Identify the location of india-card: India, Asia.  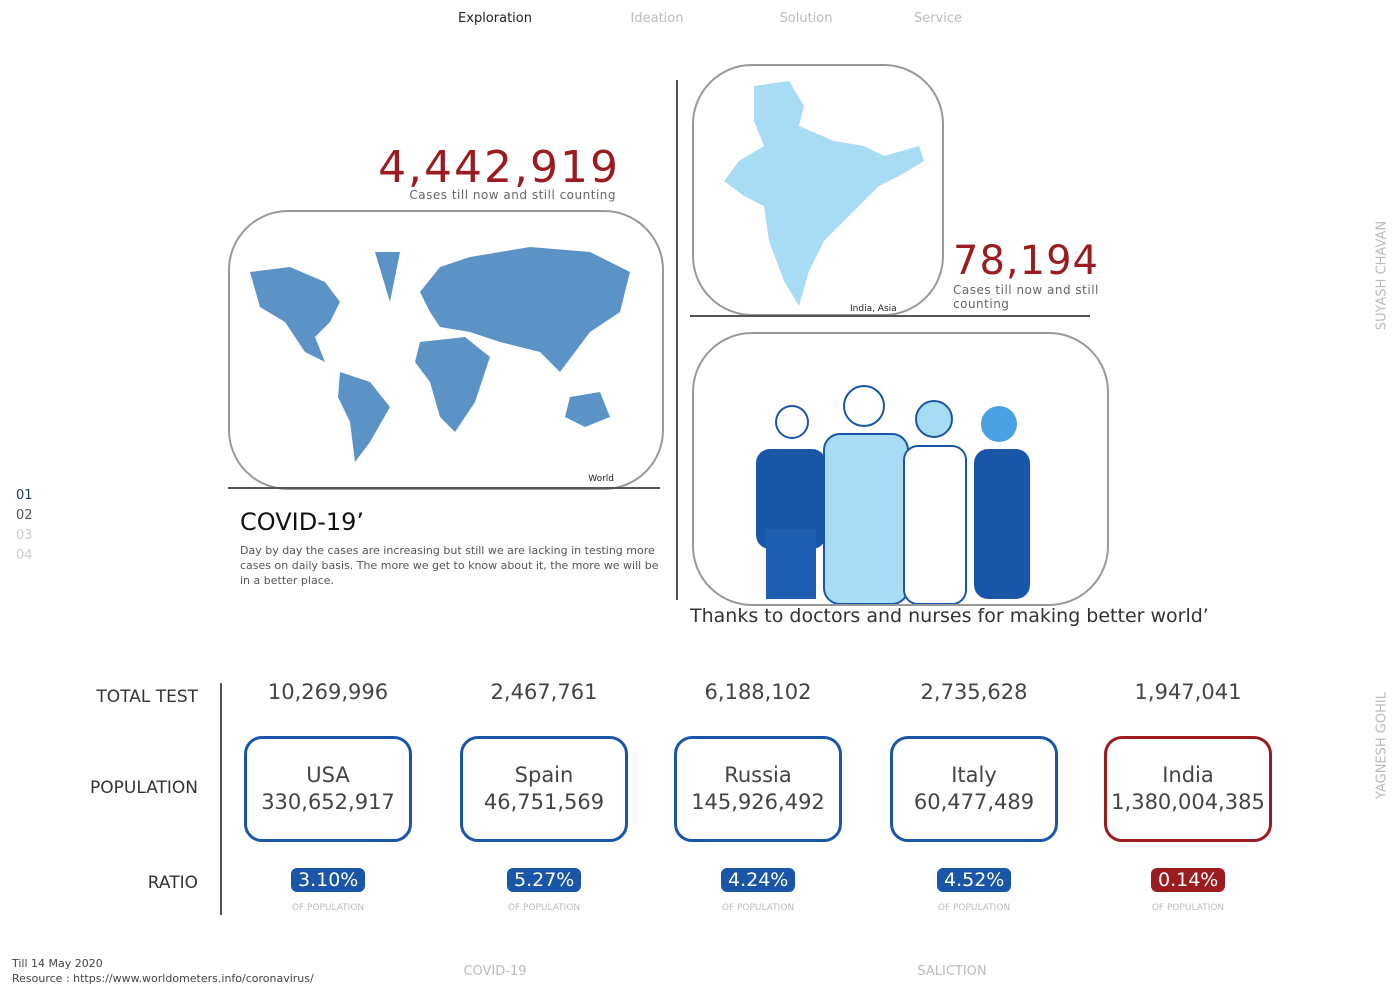
(818, 190).